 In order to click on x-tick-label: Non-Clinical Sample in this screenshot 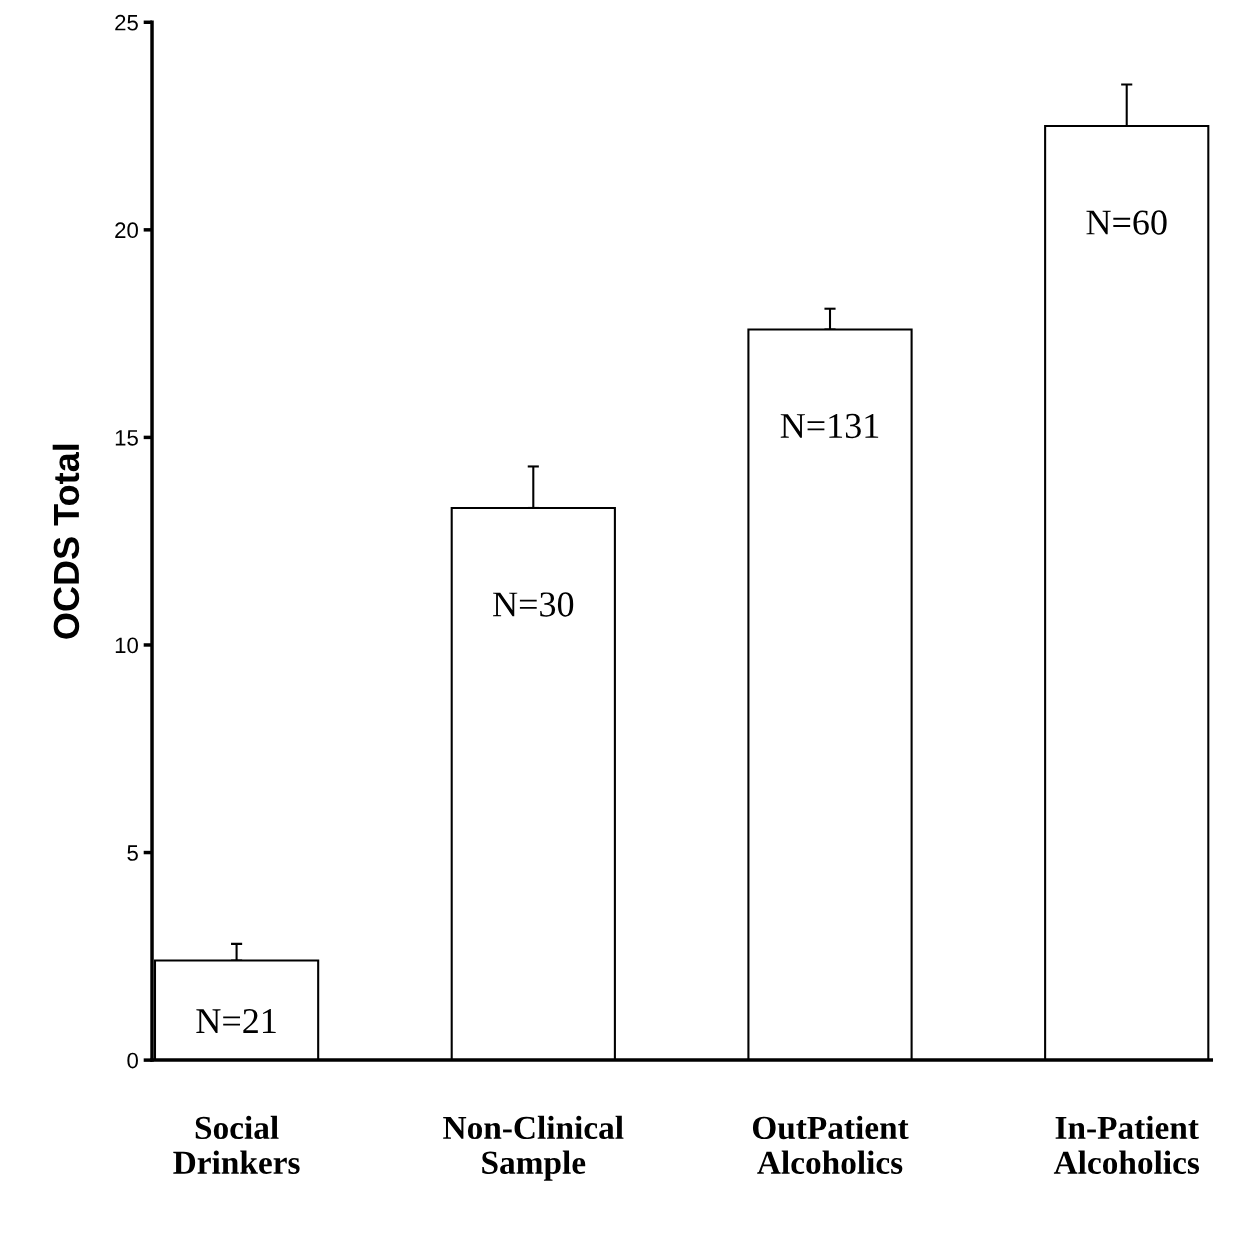, I will do `click(533, 1148)`.